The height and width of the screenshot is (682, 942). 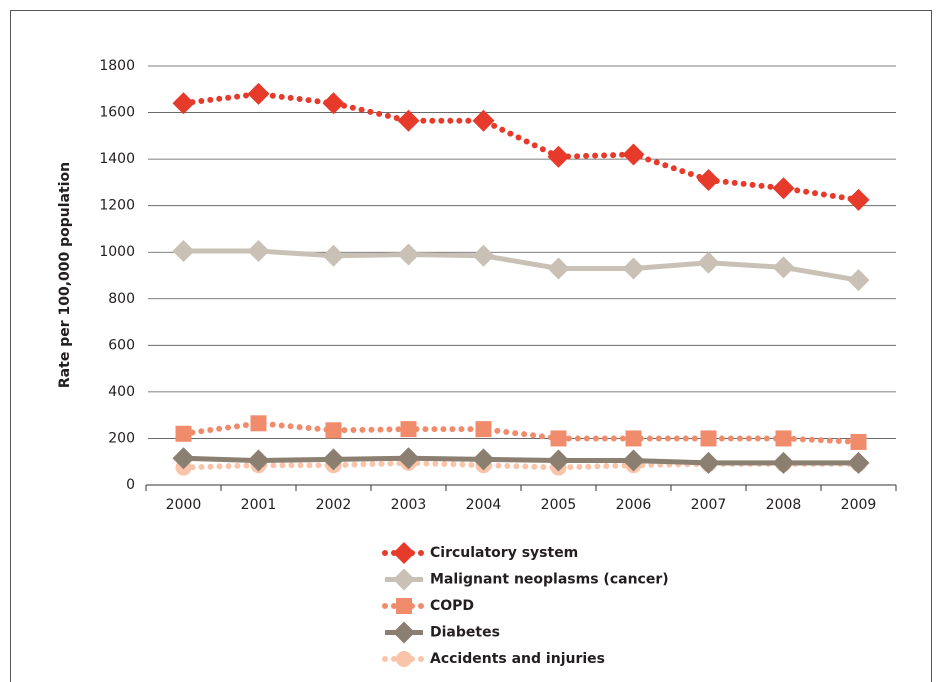 What do you see at coordinates (709, 505) in the screenshot?
I see `x-tick-label: 2007` at bounding box center [709, 505].